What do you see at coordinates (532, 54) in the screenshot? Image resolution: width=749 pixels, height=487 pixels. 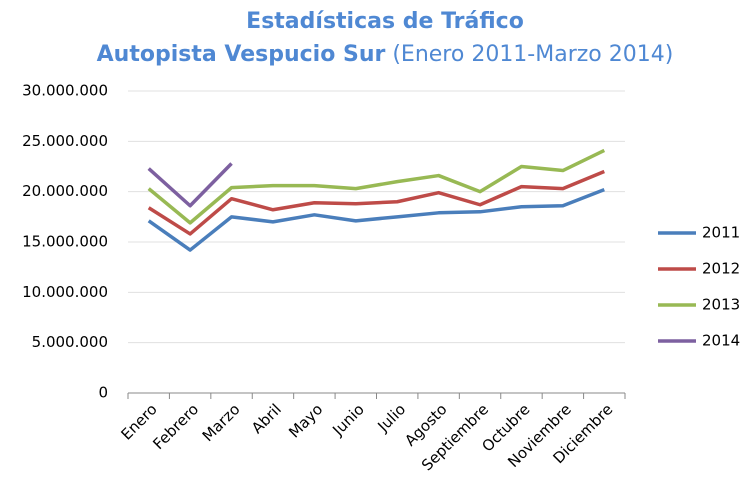 I see `subtitle-note: (Enero 2011-Marzo 2014)` at bounding box center [532, 54].